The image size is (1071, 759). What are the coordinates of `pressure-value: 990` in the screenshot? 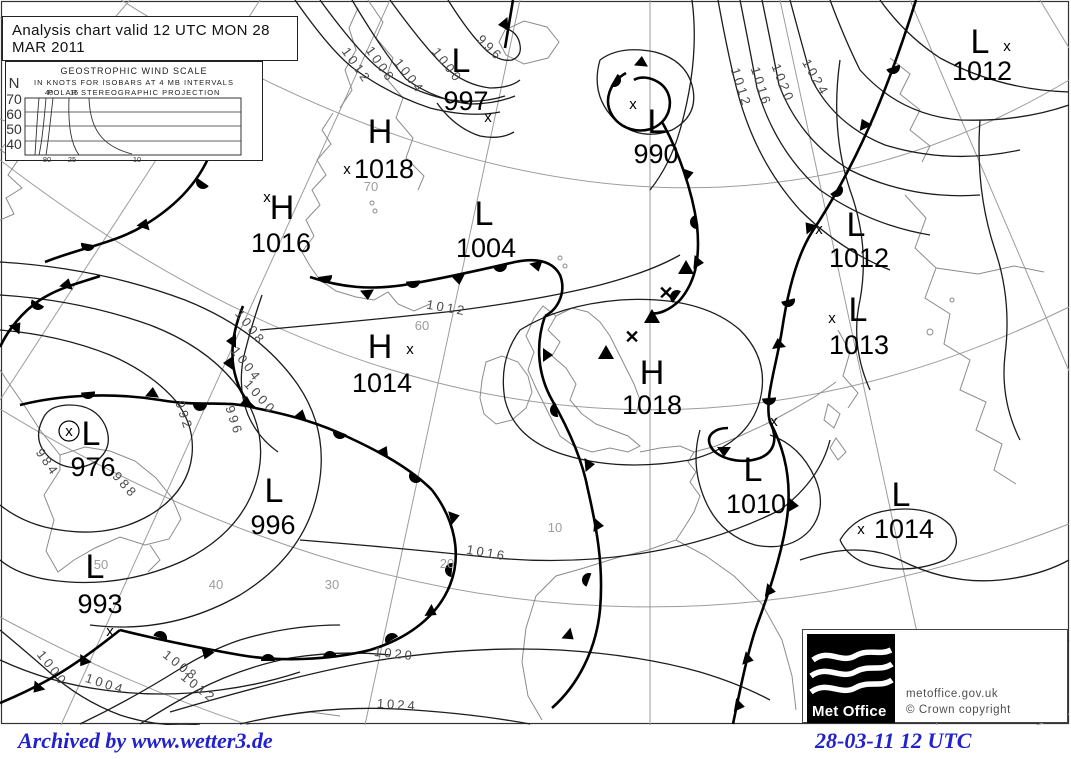 It's located at (655, 154).